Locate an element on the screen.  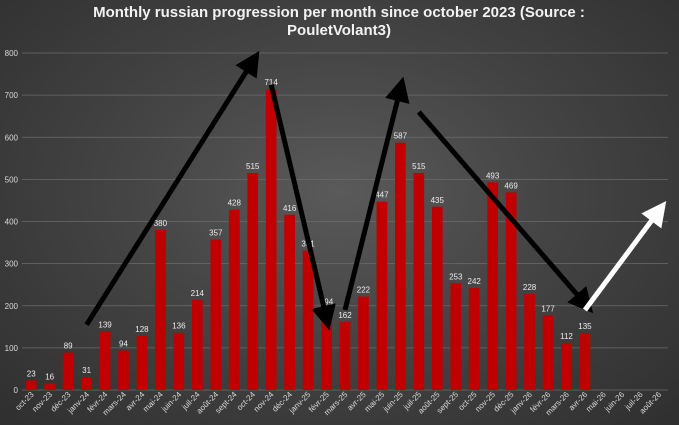
y-tick-label: 700 is located at coordinates (12, 95).